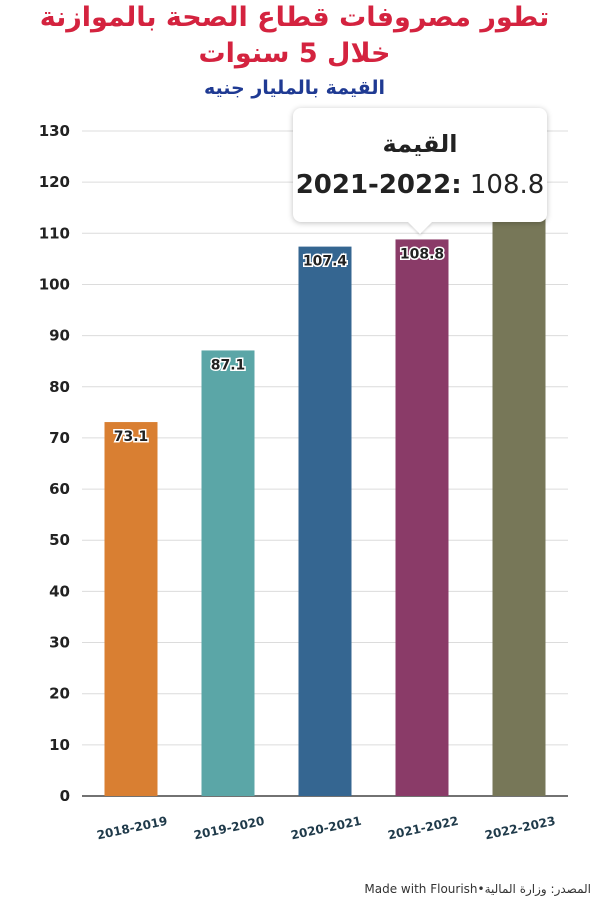  I want to click on y-tick-label: 120, so click(54, 182).